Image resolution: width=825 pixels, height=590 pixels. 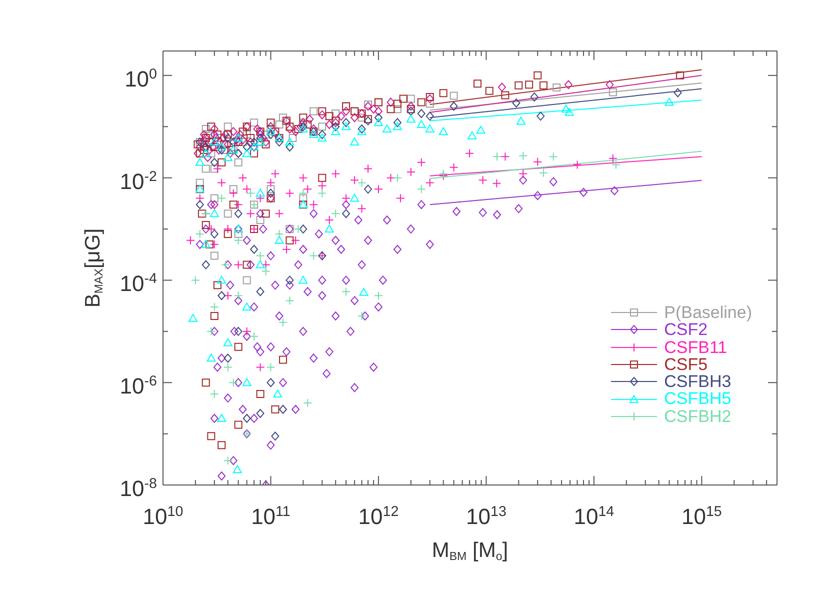 I want to click on legend-label: CSFBH2, so click(x=698, y=416).